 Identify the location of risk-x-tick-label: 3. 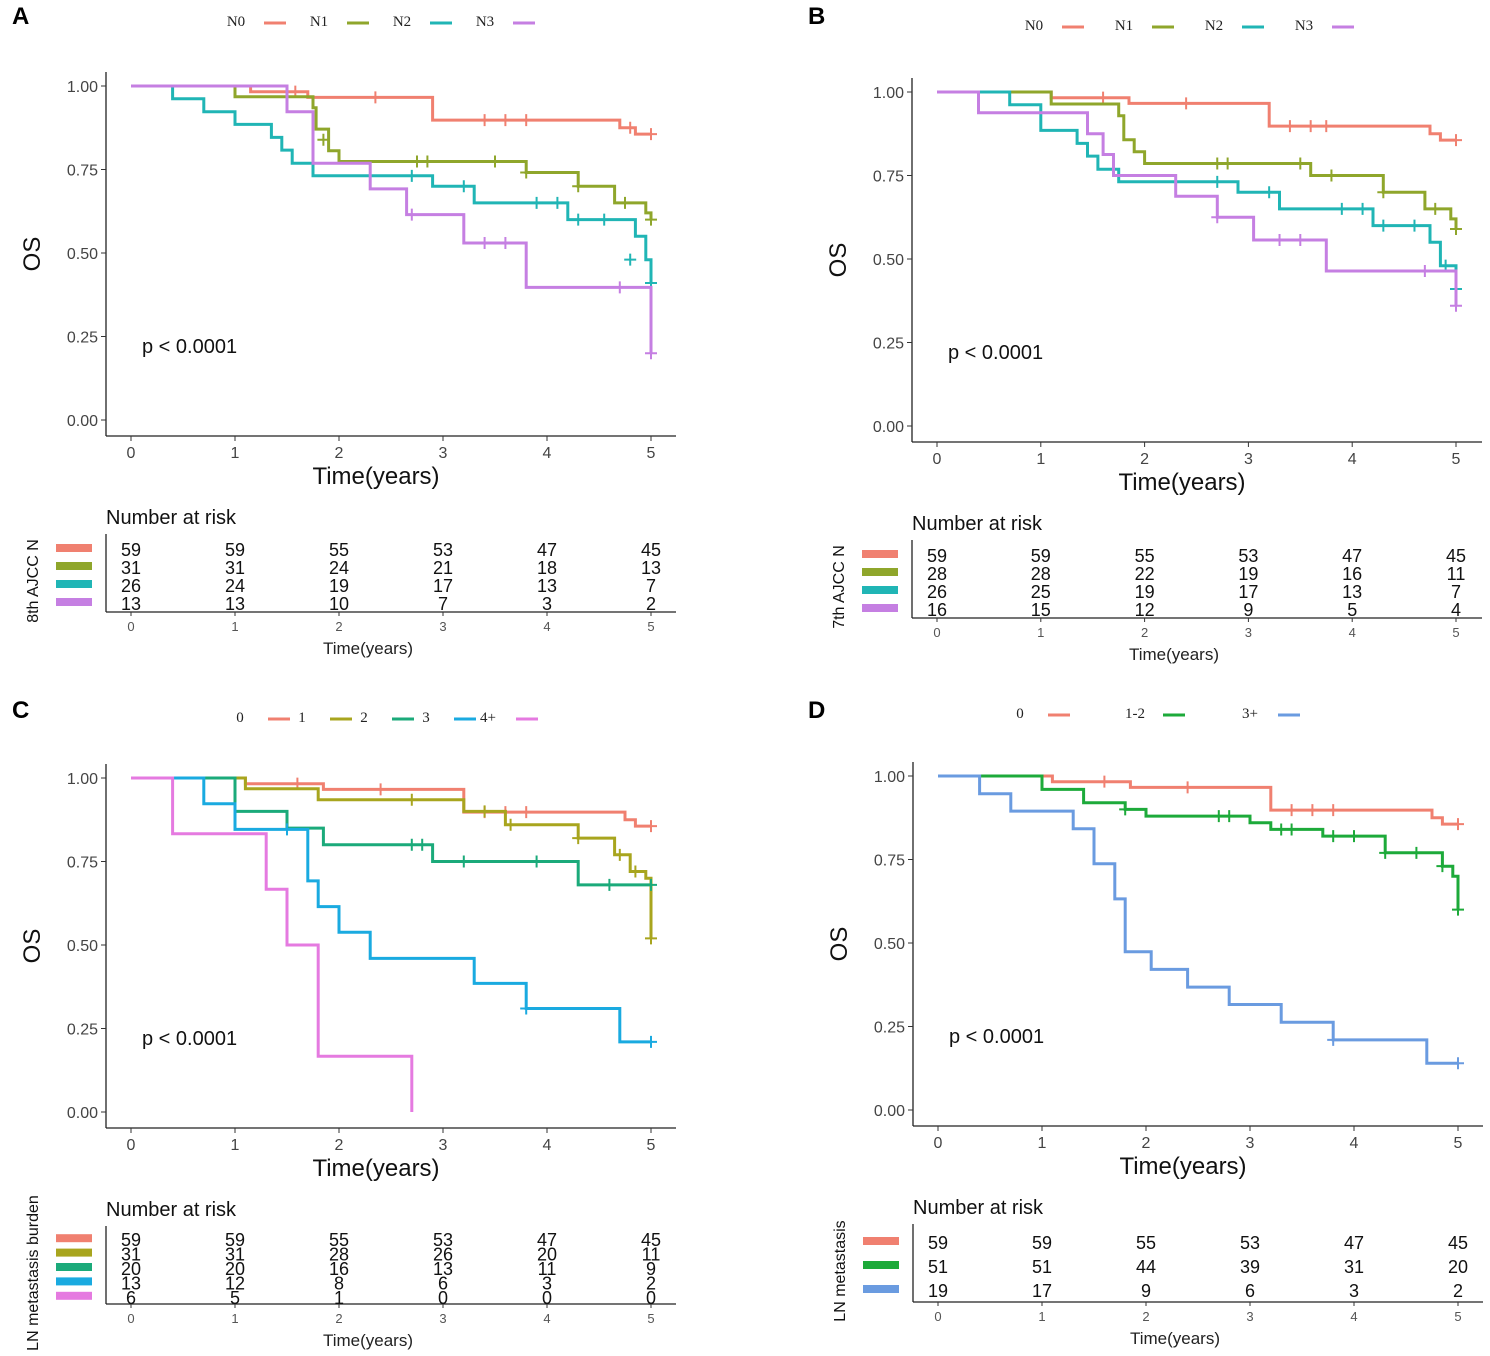
(442, 626).